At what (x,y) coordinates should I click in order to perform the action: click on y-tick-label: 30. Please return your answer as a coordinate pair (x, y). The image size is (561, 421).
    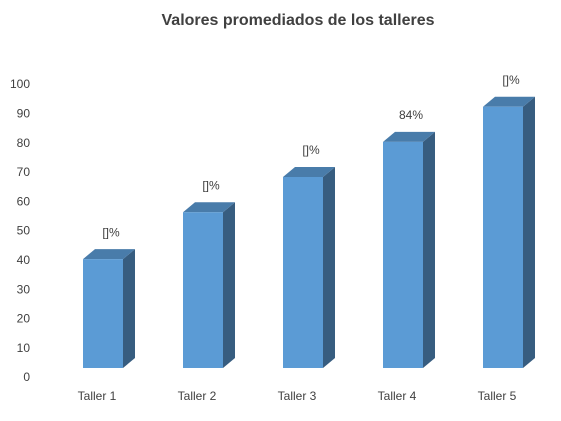
    Looking at the image, I should click on (24, 289).